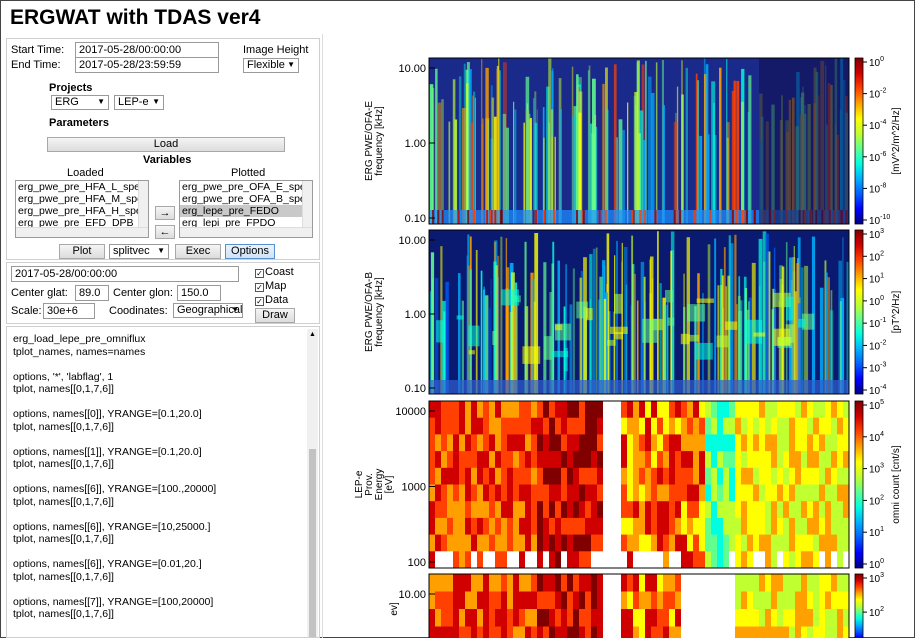  Describe the element at coordinates (92, 293) in the screenshot. I see `center-glat-input: 89.0` at that location.